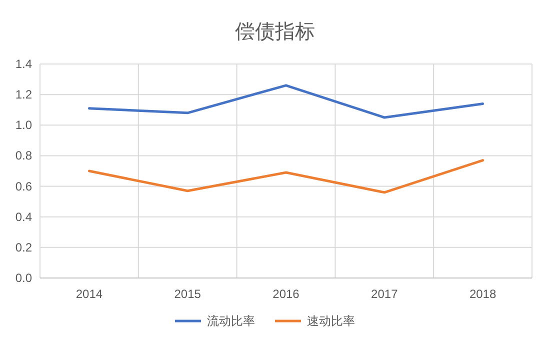 This screenshot has width=550, height=349. What do you see at coordinates (331, 321) in the screenshot?
I see `legend-label: 速动比率` at bounding box center [331, 321].